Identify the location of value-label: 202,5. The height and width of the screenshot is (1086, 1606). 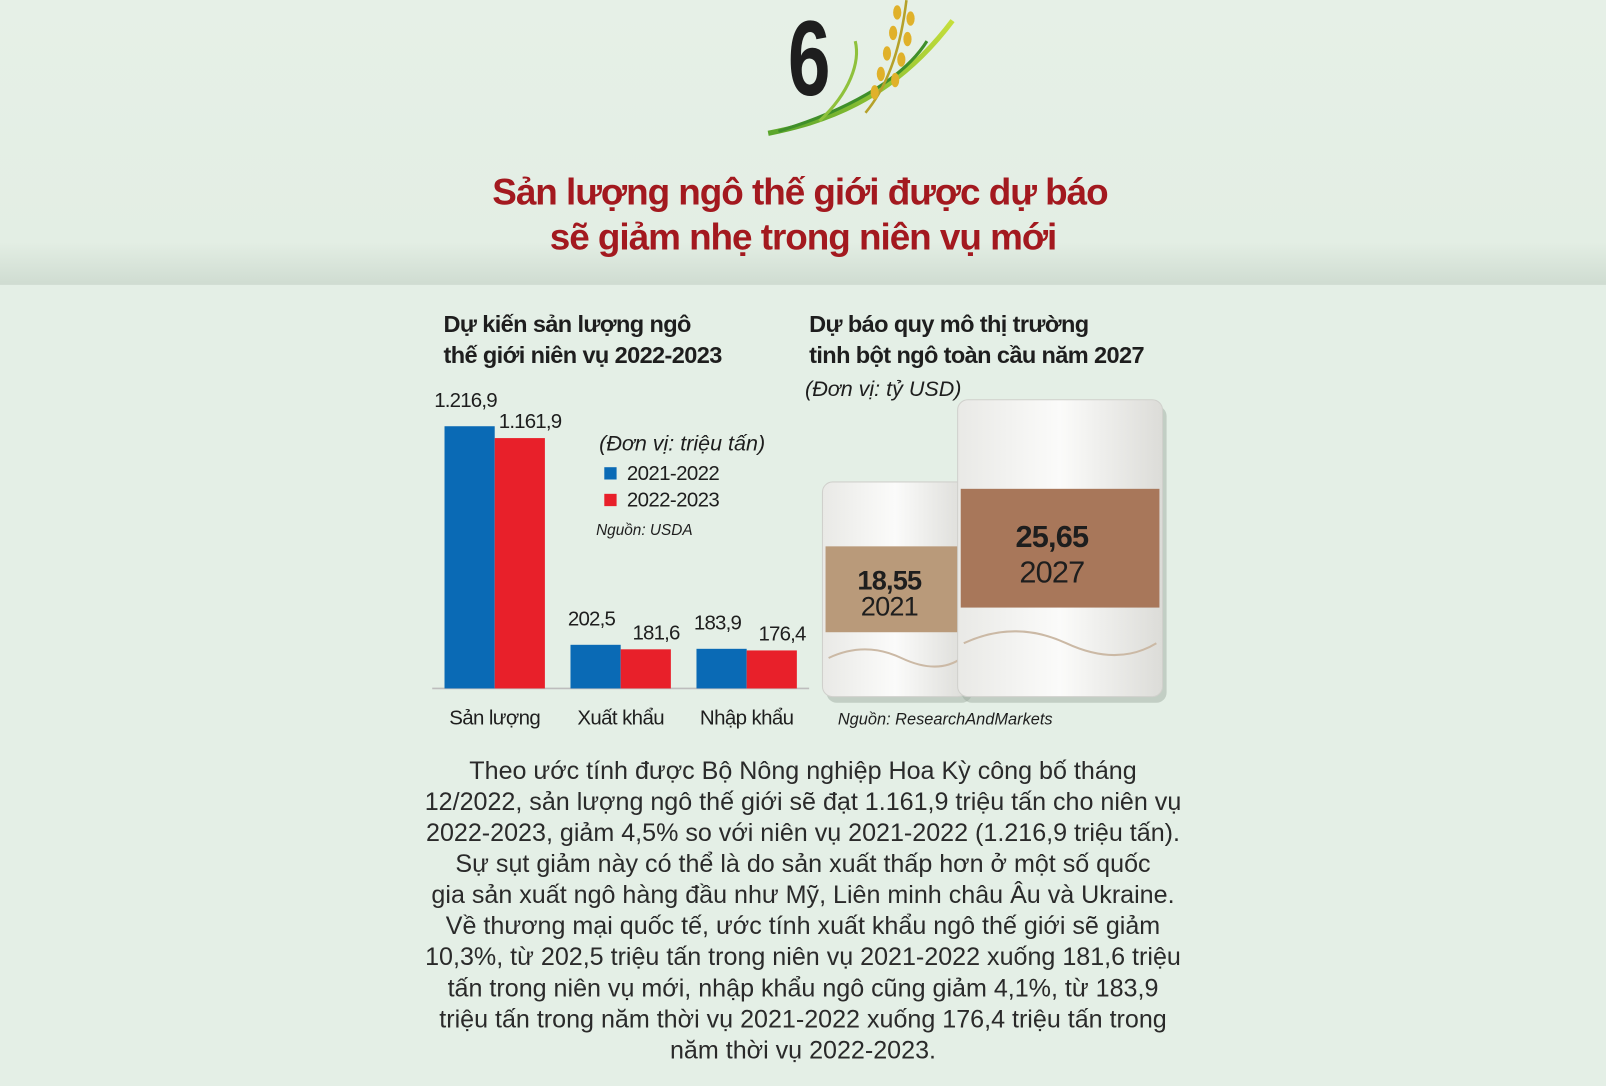
(592, 619).